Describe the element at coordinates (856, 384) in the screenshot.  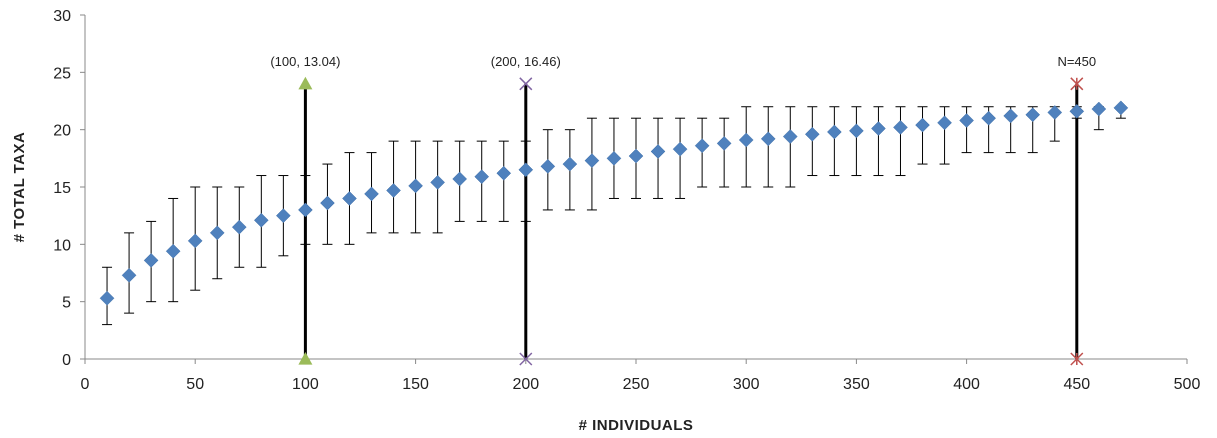
I see `x-tick-label: 350` at that location.